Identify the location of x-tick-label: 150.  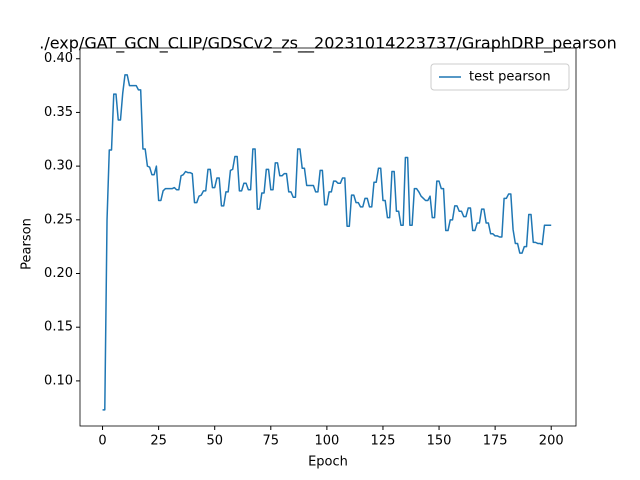
(439, 441).